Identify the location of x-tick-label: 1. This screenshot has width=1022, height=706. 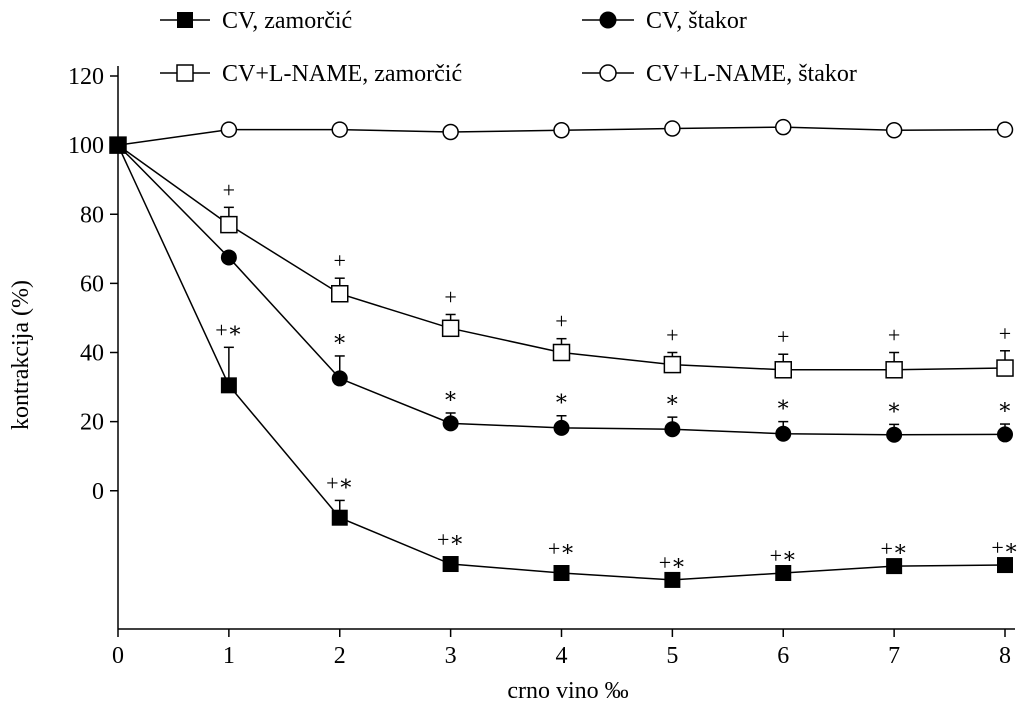
(229, 656).